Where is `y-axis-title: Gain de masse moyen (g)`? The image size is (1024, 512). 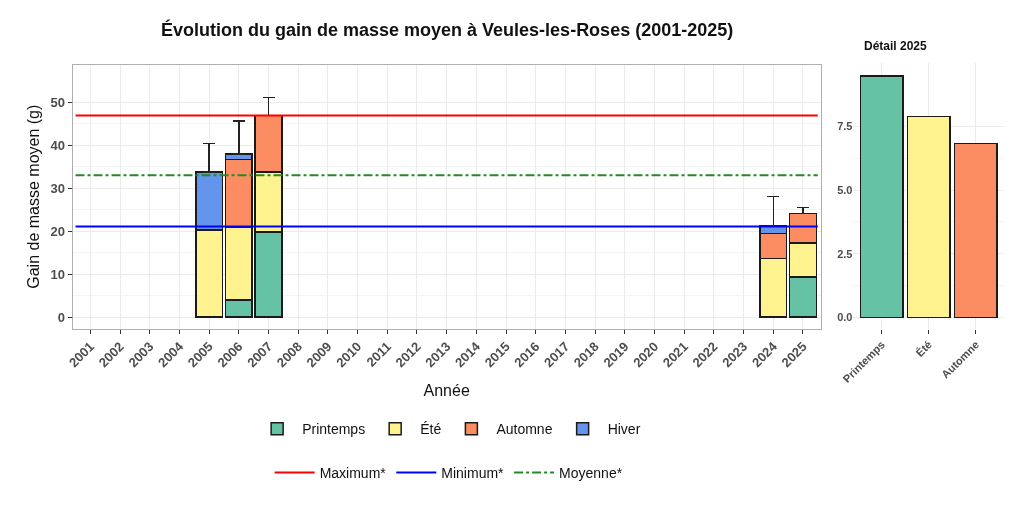
y-axis-title: Gain de masse moyen (g) is located at coordinates (34, 196).